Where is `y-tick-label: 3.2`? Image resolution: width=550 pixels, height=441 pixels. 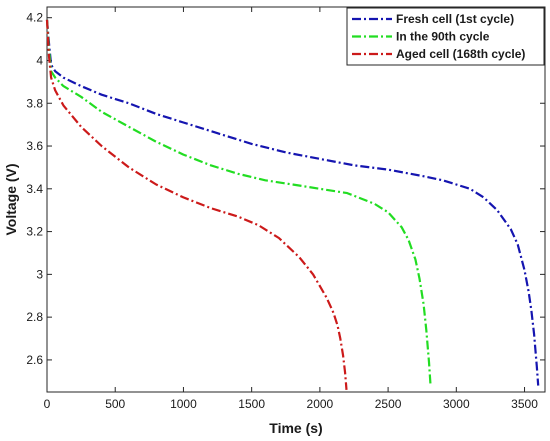 y-tick-label: 3.2 is located at coordinates (34, 232).